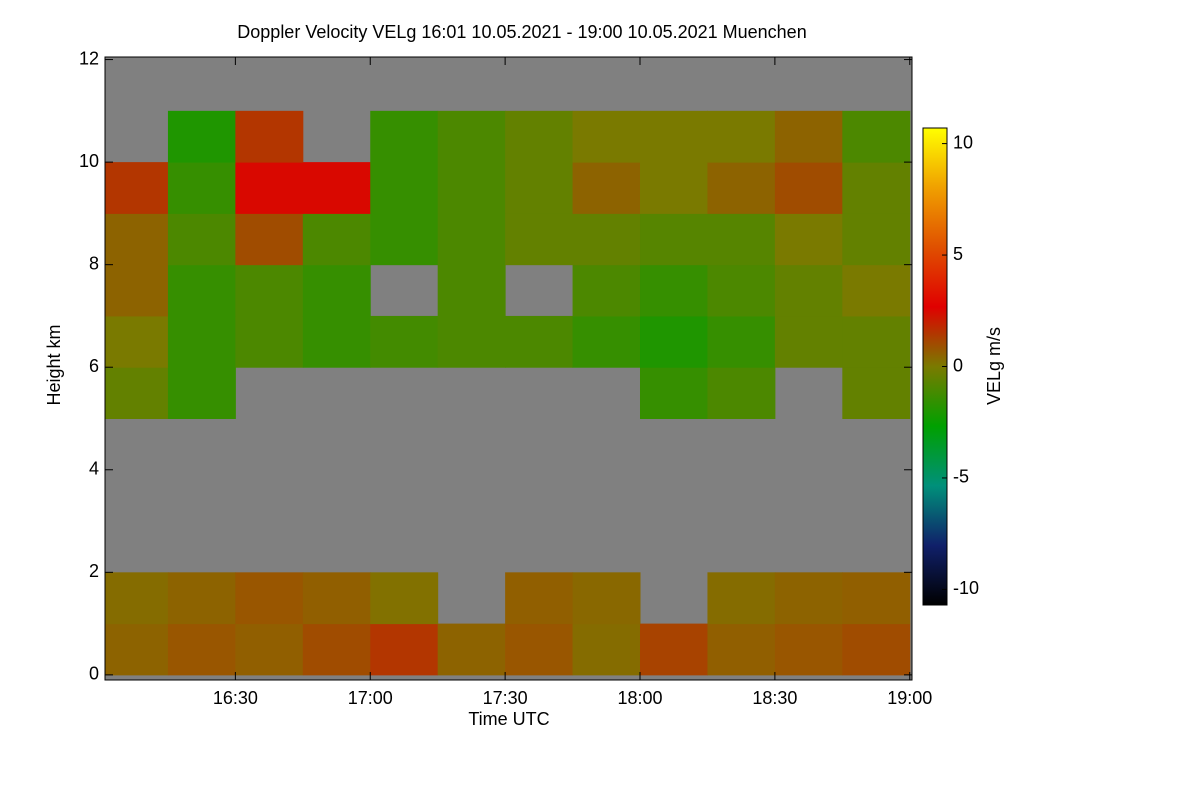 Image resolution: width=1200 pixels, height=800 pixels. Describe the element at coordinates (963, 142) in the screenshot. I see `colorbar-tick-label: 10` at that location.